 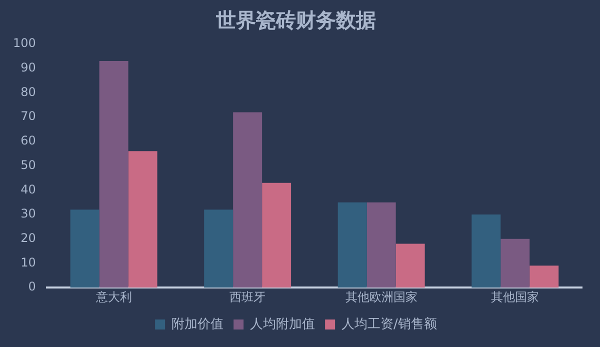 What do you see at coordinates (381, 297) in the screenshot?
I see `x-tick-label: 其他欧洲国家` at bounding box center [381, 297].